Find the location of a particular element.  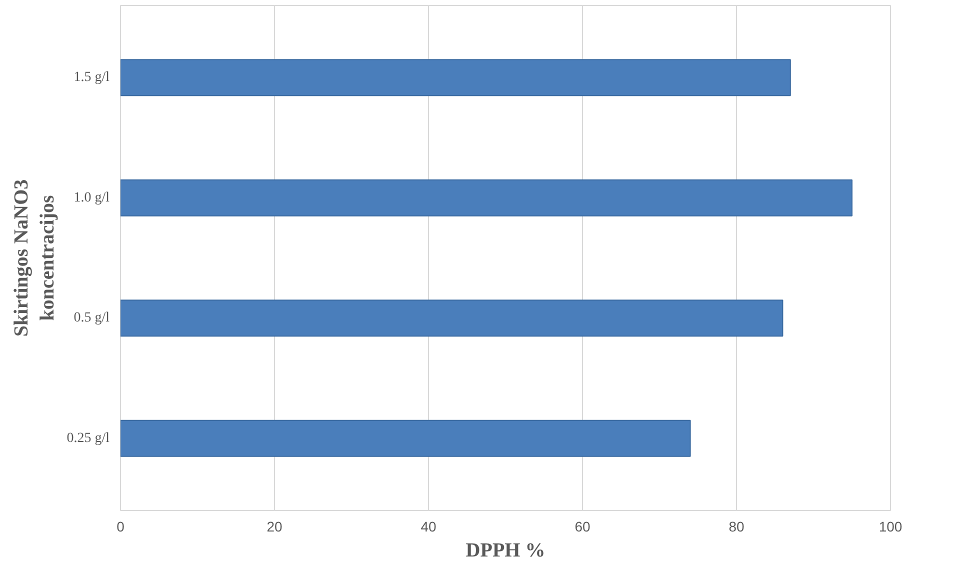

y-axis-title: Skirtingos NaNO3 koncentracijos is located at coordinates (34, 258).